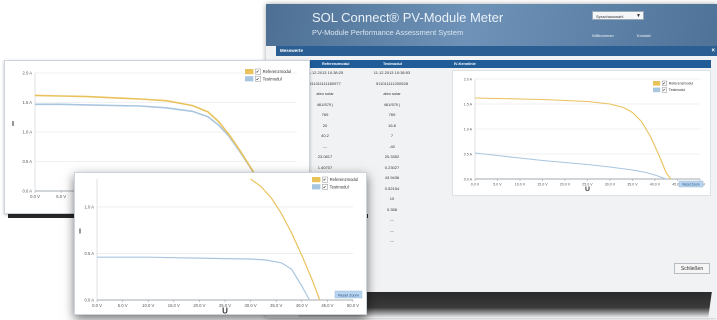 Image resolution: width=717 pixels, height=320 pixels. Describe the element at coordinates (292, 50) in the screenshot. I see `dialog-title: Messwerte` at that location.